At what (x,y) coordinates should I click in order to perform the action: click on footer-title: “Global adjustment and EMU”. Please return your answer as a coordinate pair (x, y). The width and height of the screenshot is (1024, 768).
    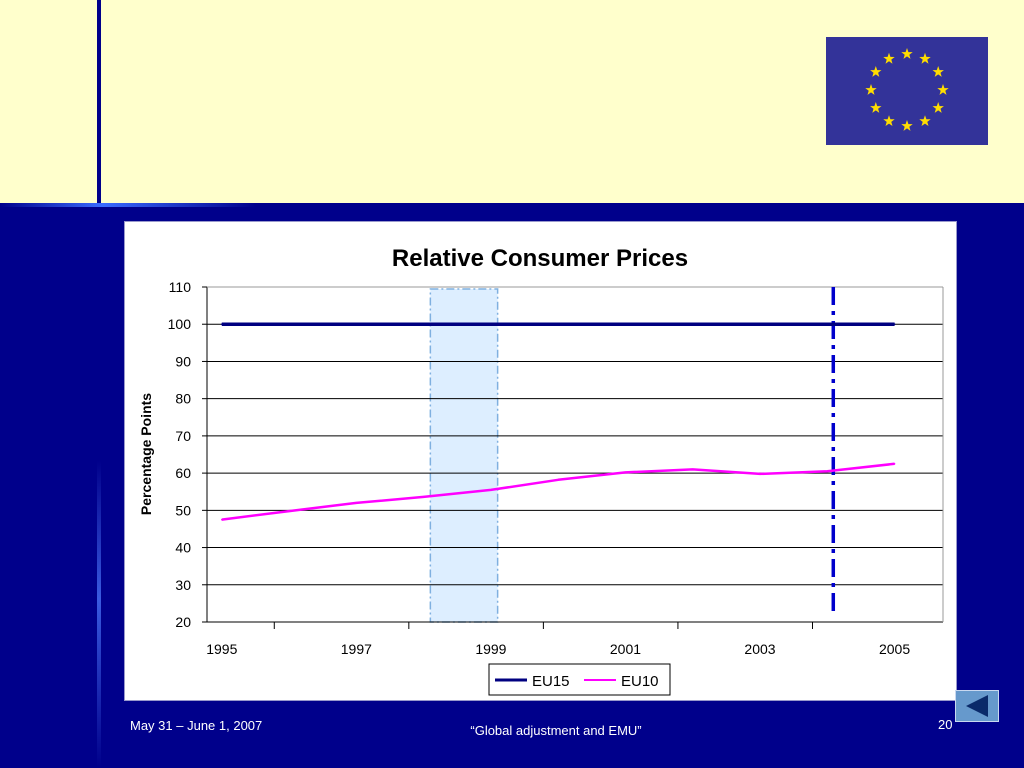
    Looking at the image, I should click on (556, 730).